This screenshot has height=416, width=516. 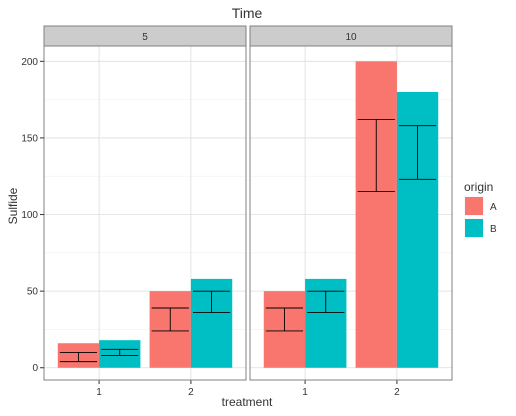 I want to click on legend-title: origin, so click(x=478, y=187).